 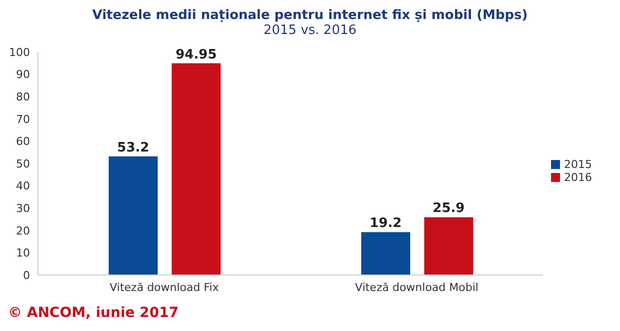 What do you see at coordinates (23, 97) in the screenshot?
I see `y-tick-label: 80` at bounding box center [23, 97].